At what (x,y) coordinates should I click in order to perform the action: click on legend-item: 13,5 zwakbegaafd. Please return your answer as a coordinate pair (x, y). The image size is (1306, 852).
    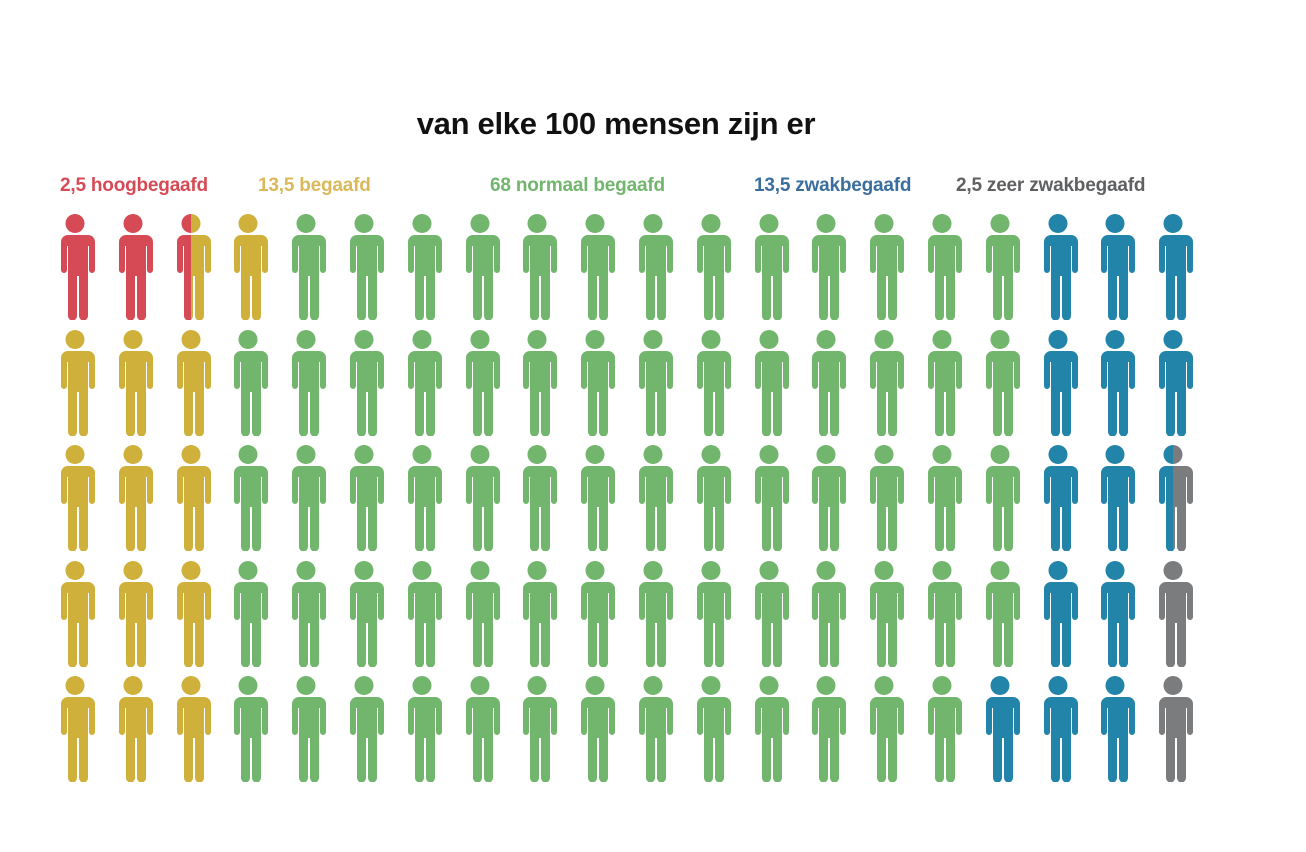
    Looking at the image, I should click on (833, 185).